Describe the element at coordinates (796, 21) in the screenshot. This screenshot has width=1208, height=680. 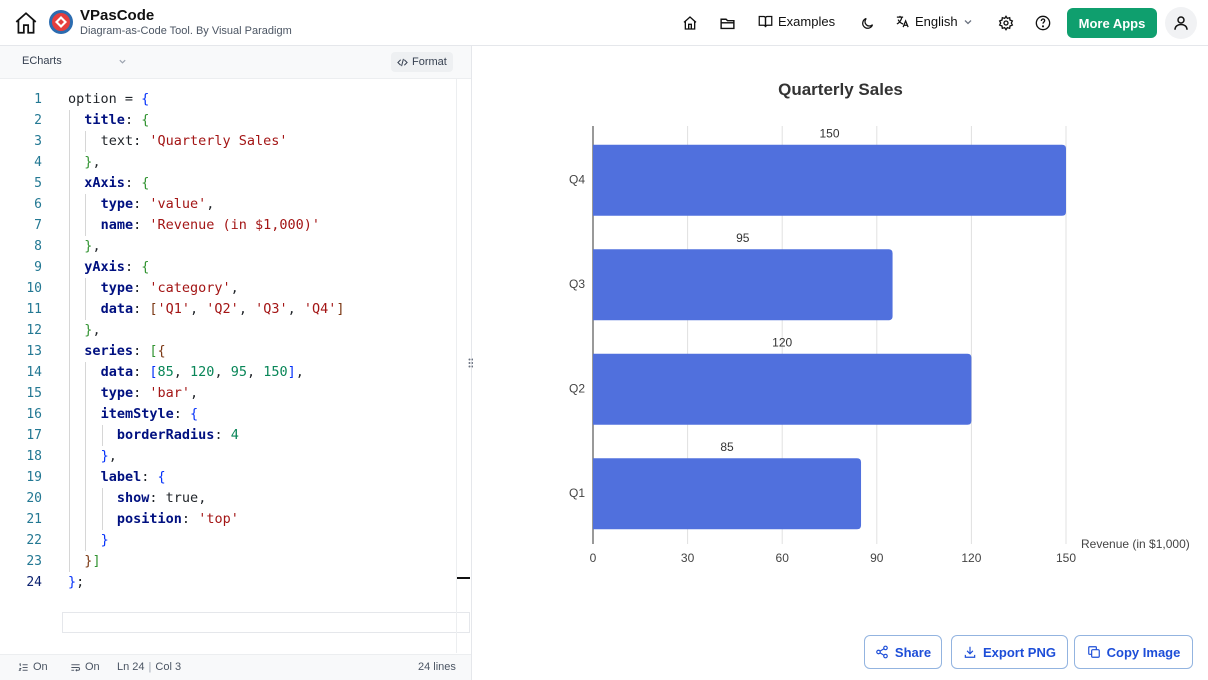
I see `examples-button: Examples` at that location.